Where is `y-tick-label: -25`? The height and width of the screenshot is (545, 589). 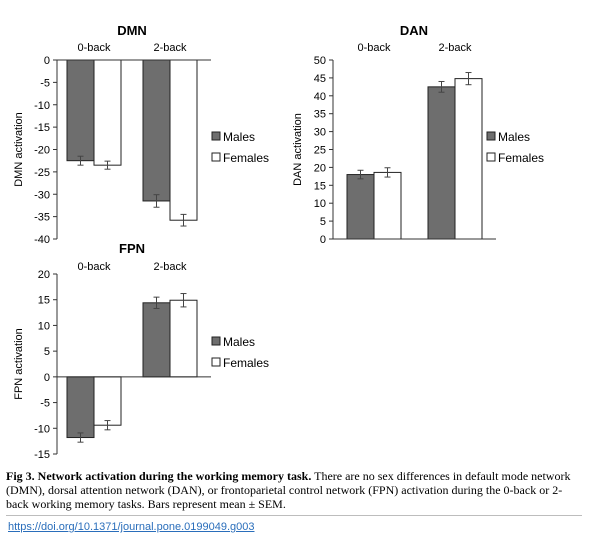 y-tick-label: -25 is located at coordinates (42, 173).